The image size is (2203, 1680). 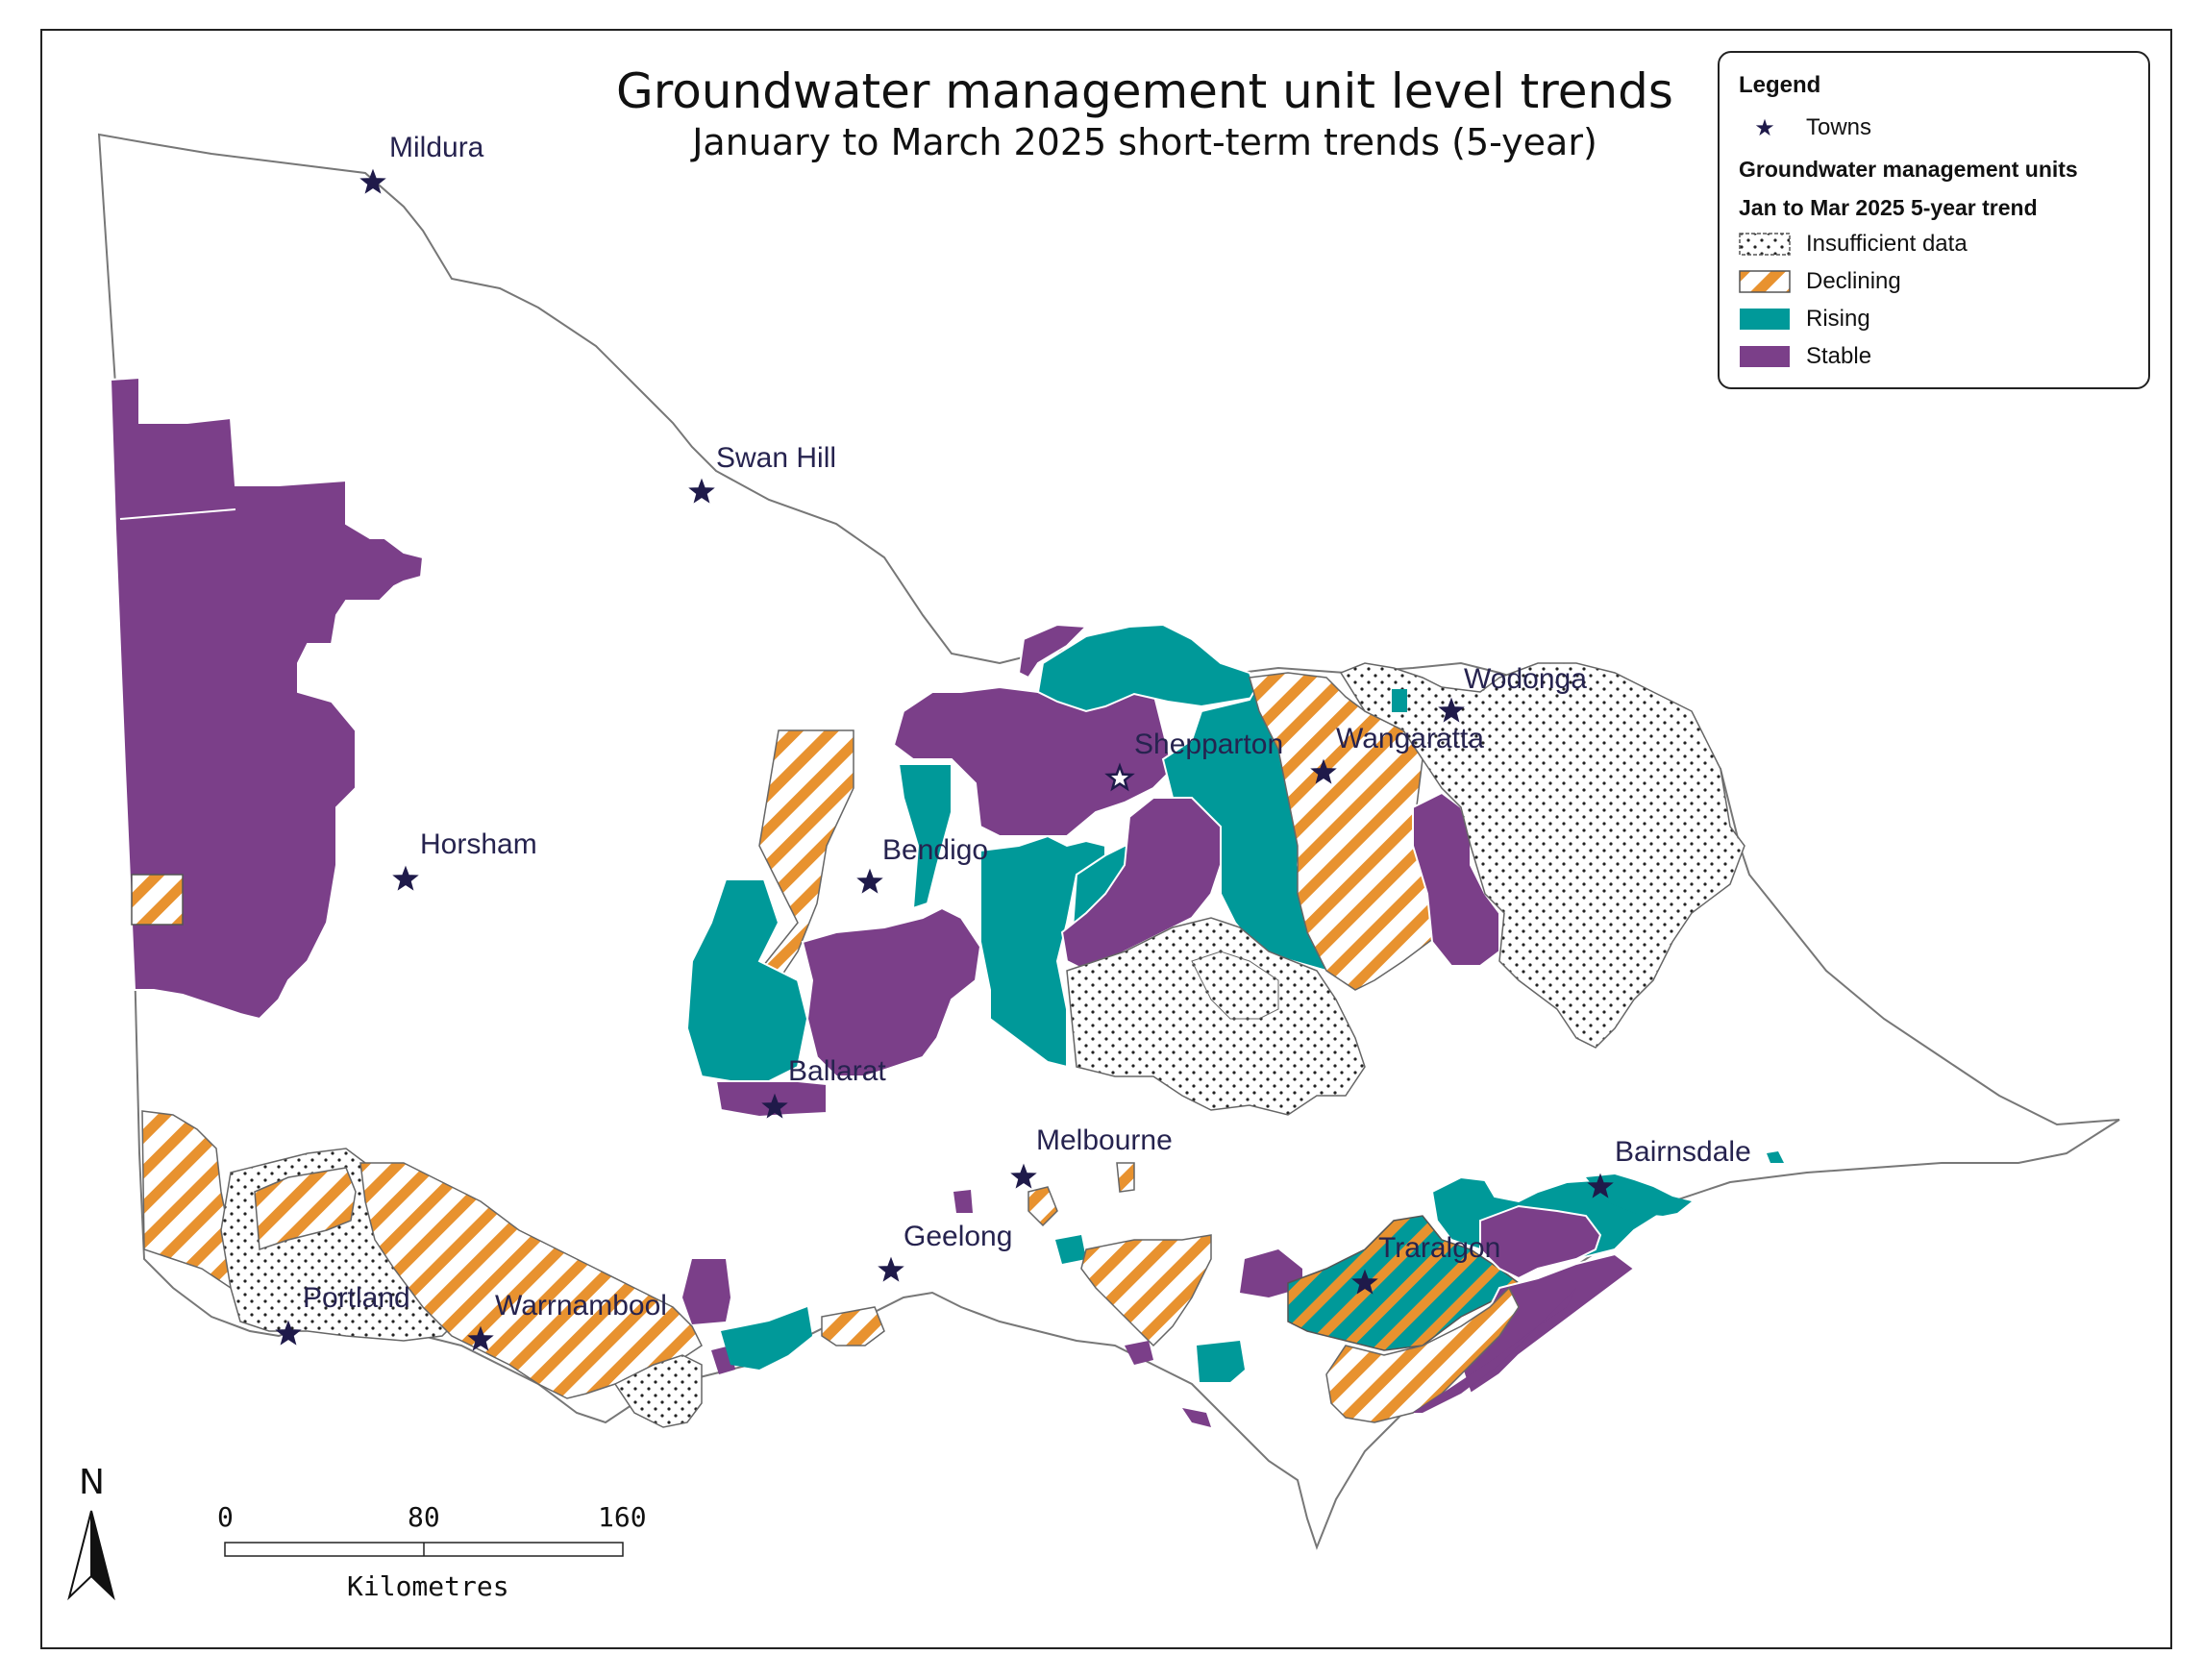 What do you see at coordinates (1452, 710) in the screenshot?
I see `town-star-wodonga` at bounding box center [1452, 710].